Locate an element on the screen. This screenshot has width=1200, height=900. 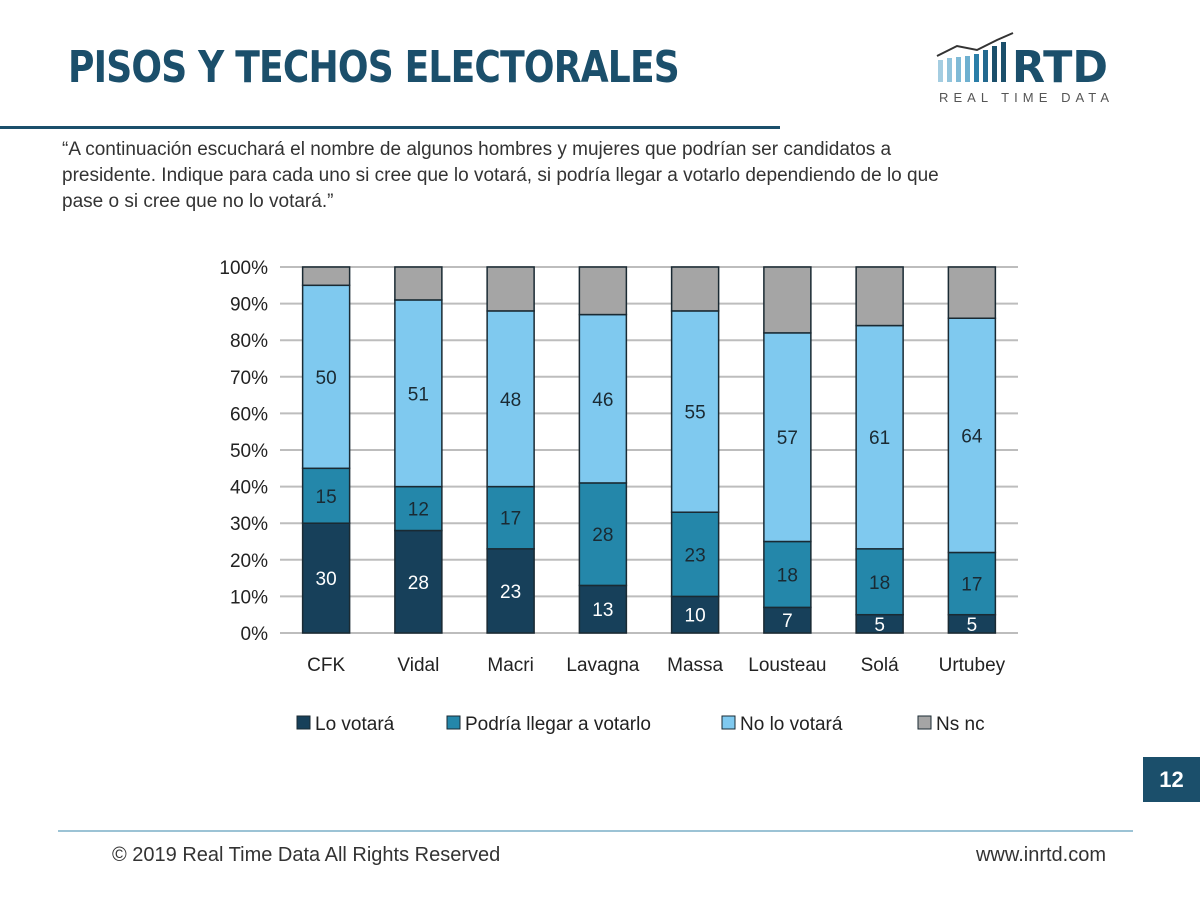
x-tick-label: Massa is located at coordinates (695, 665).